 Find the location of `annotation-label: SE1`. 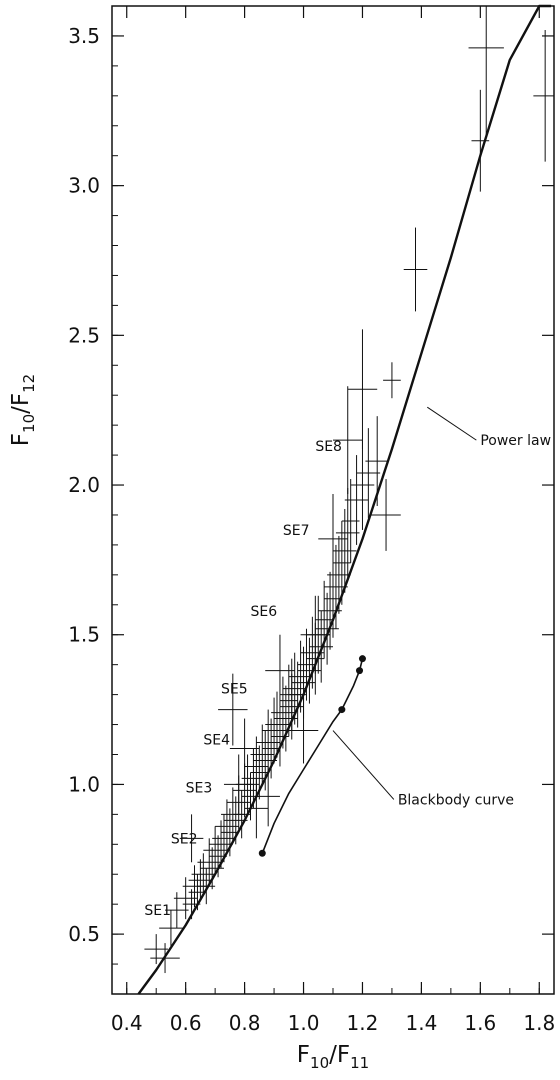

annotation-label: SE1 is located at coordinates (157, 911).